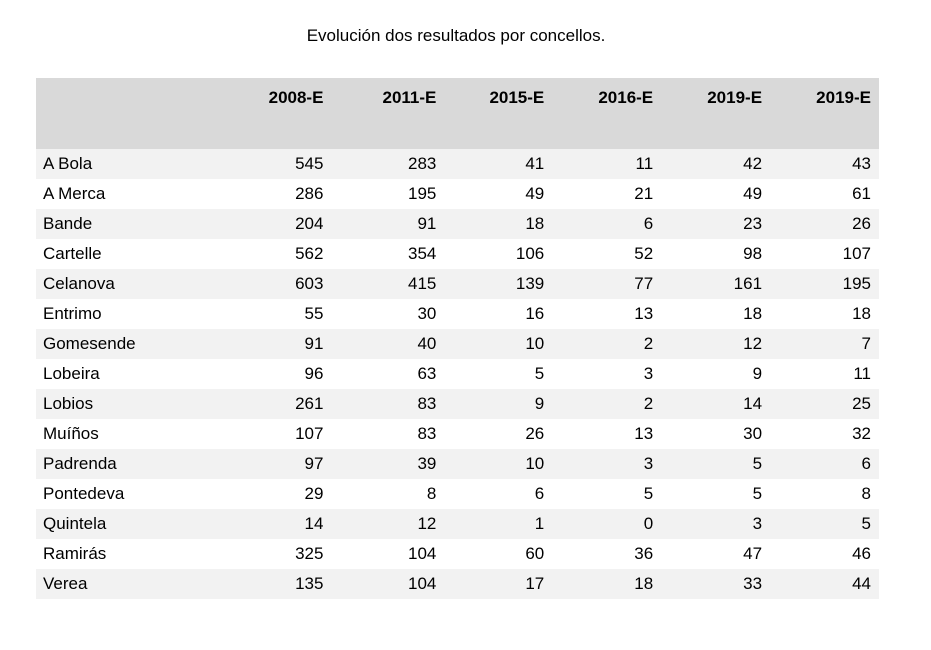 The image size is (931, 650). I want to click on municipality-name: Lobios, so click(68, 403).